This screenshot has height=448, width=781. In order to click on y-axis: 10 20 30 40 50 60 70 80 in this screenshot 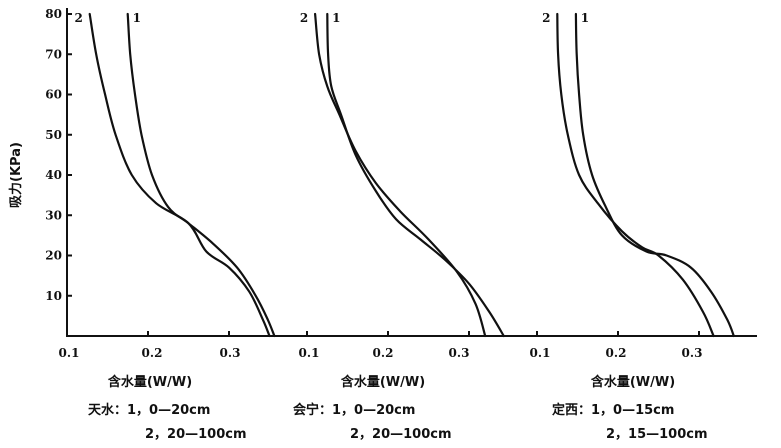, I will do `click(58, 172)`.